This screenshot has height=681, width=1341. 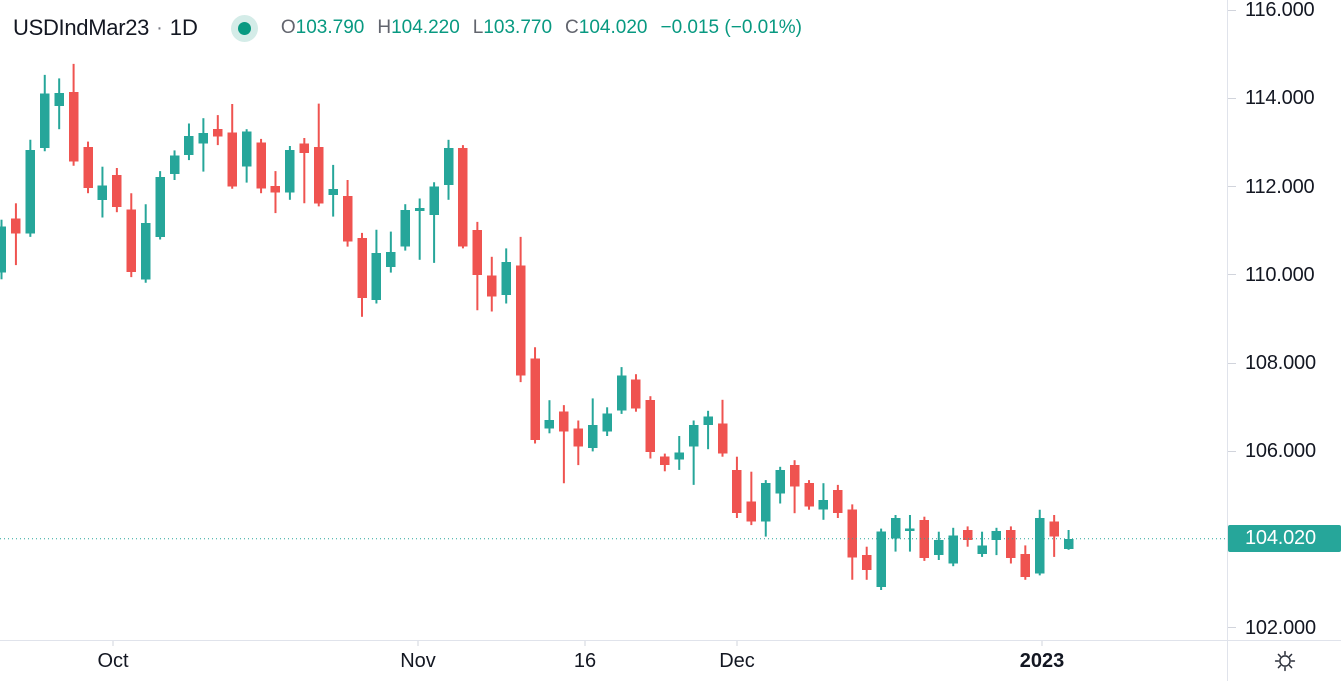 I want to click on time-tick-label: Dec, so click(x=737, y=661).